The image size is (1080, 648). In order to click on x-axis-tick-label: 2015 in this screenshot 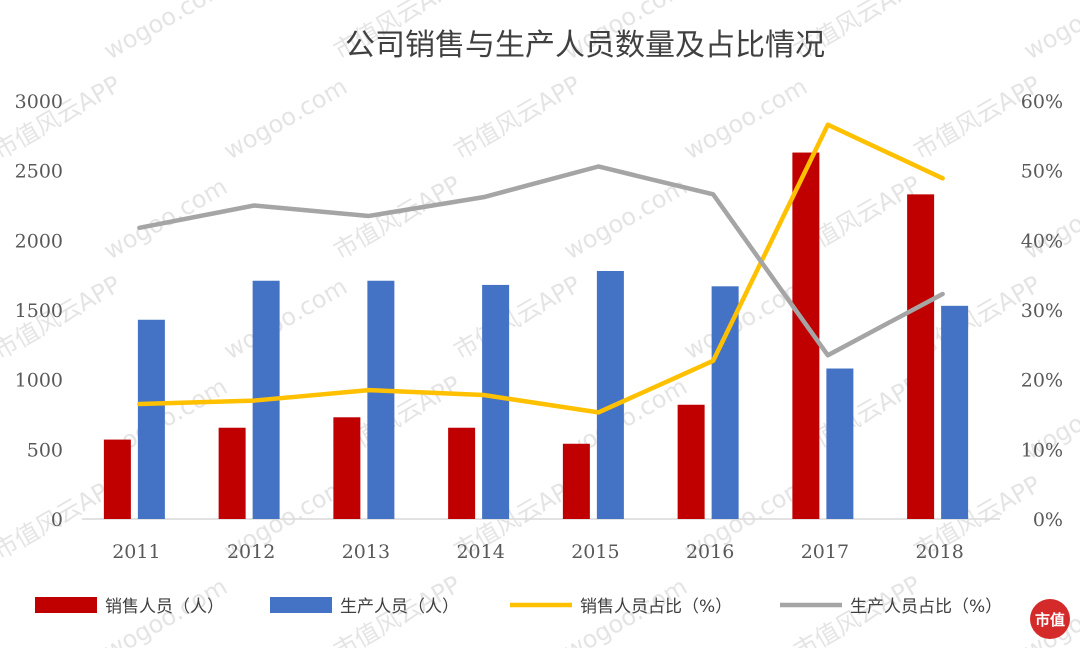, I will do `click(595, 552)`.